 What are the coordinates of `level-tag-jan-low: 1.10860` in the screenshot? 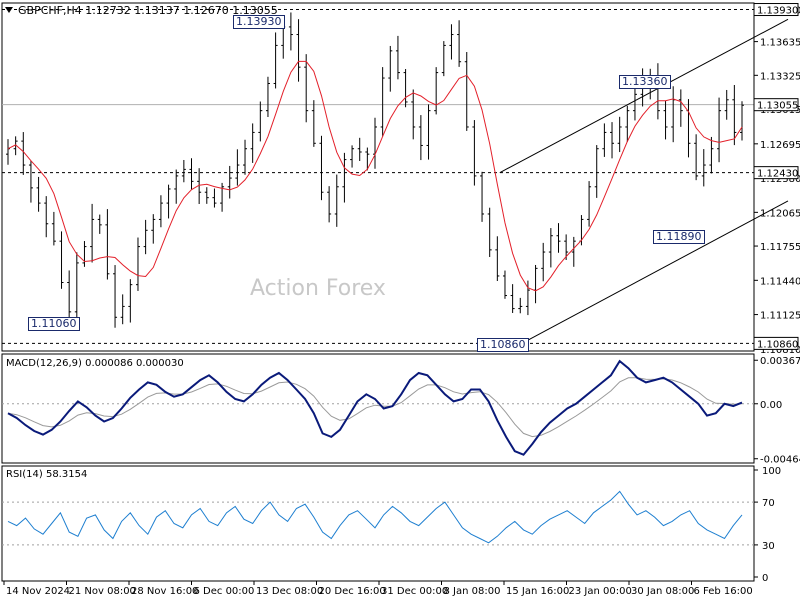 It's located at (503, 345).